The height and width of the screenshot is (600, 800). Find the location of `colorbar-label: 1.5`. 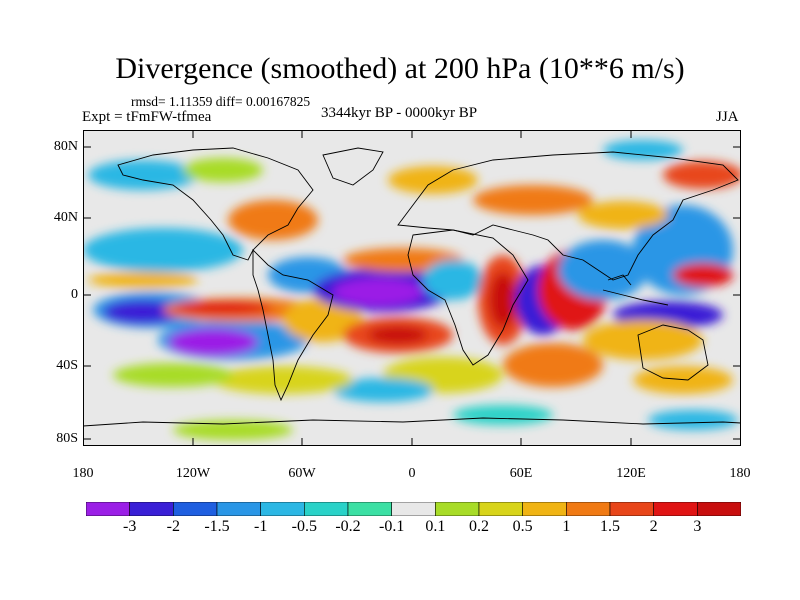

colorbar-label: 1.5 is located at coordinates (610, 526).